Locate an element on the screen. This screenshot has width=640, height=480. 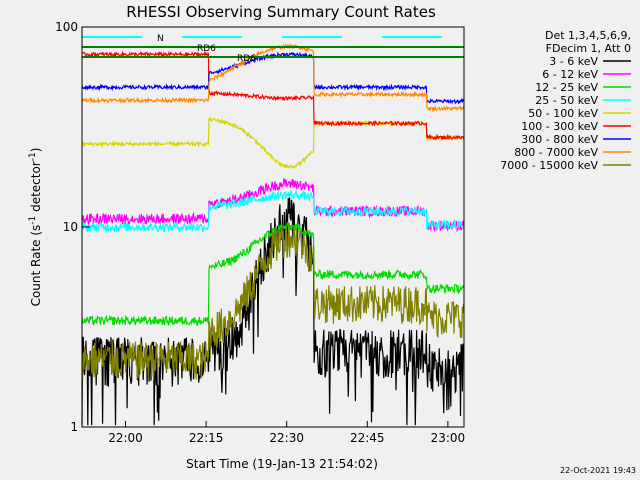
legend-label: 3 - 6 keV is located at coordinates (573, 61).